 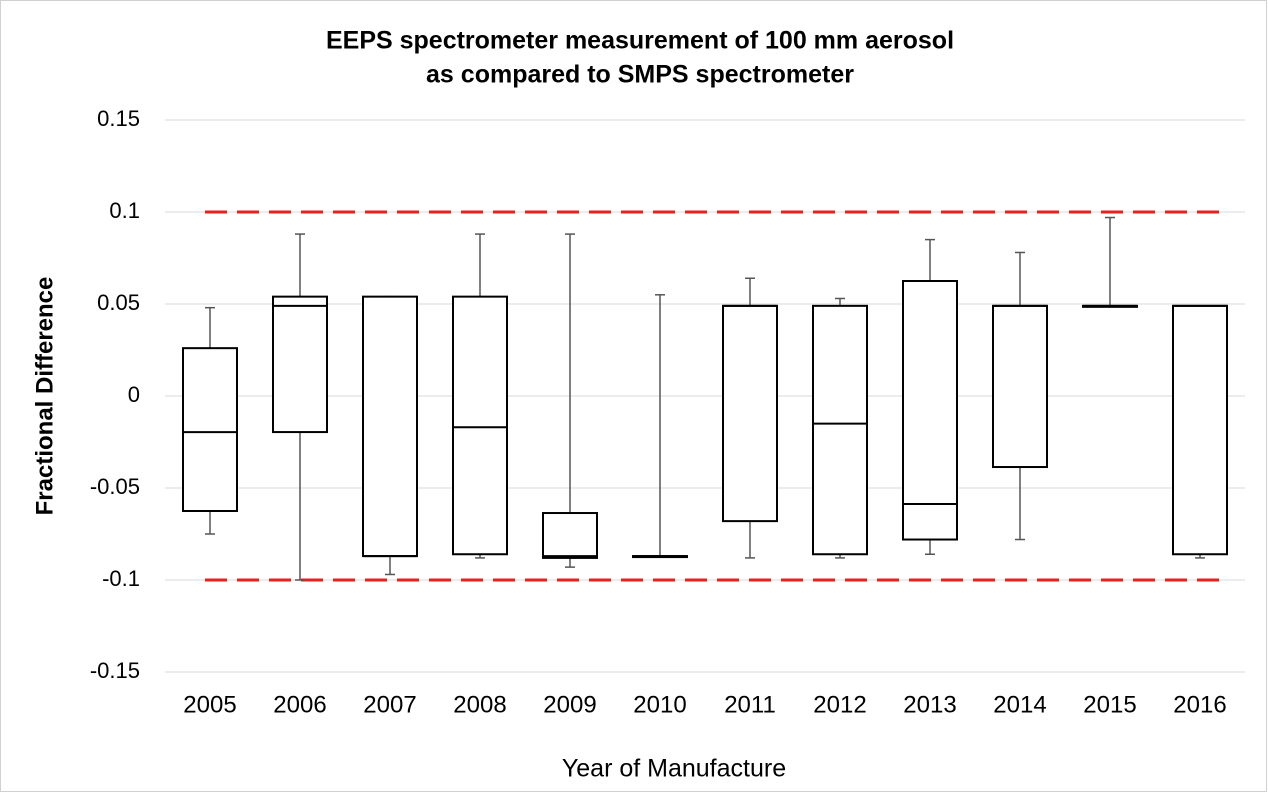 What do you see at coordinates (299, 704) in the screenshot?
I see `x-tick-label: 2006` at bounding box center [299, 704].